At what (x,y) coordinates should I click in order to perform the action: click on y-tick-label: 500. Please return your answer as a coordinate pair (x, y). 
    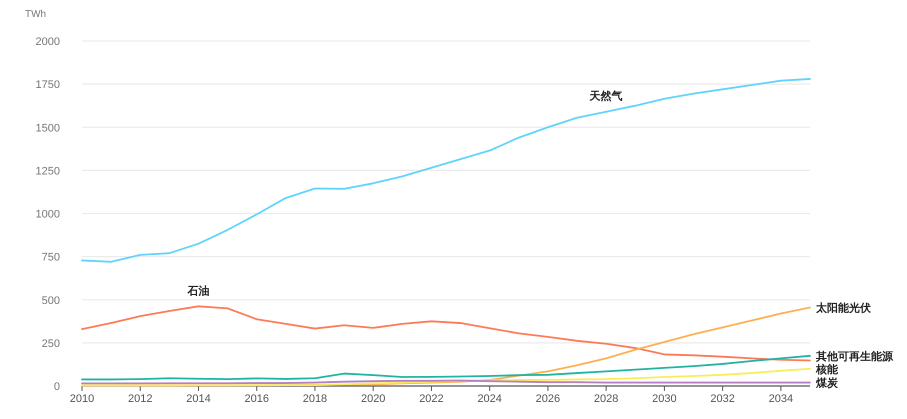
    Looking at the image, I should click on (51, 300).